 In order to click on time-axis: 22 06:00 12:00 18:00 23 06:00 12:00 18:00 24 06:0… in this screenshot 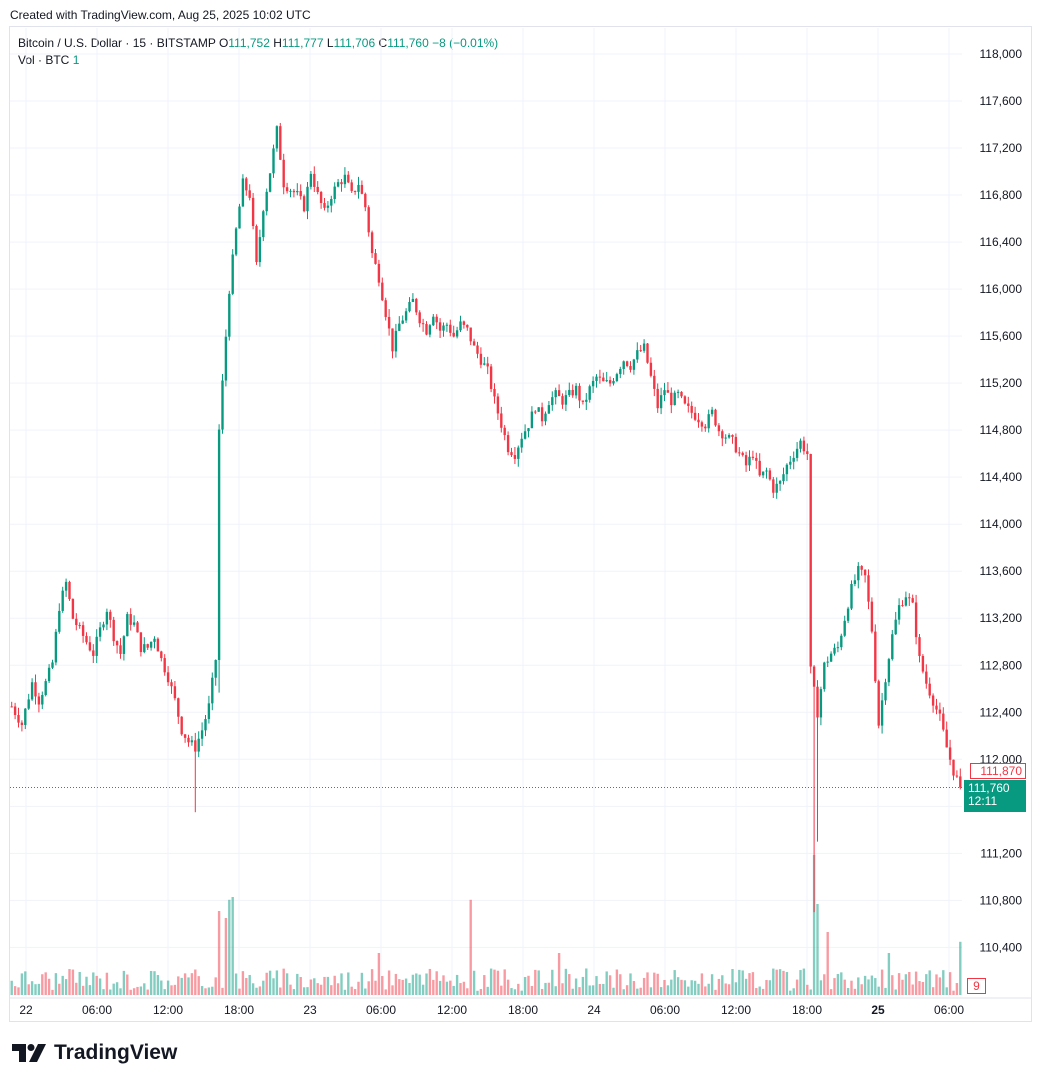, I will do `click(520, 1007)`.